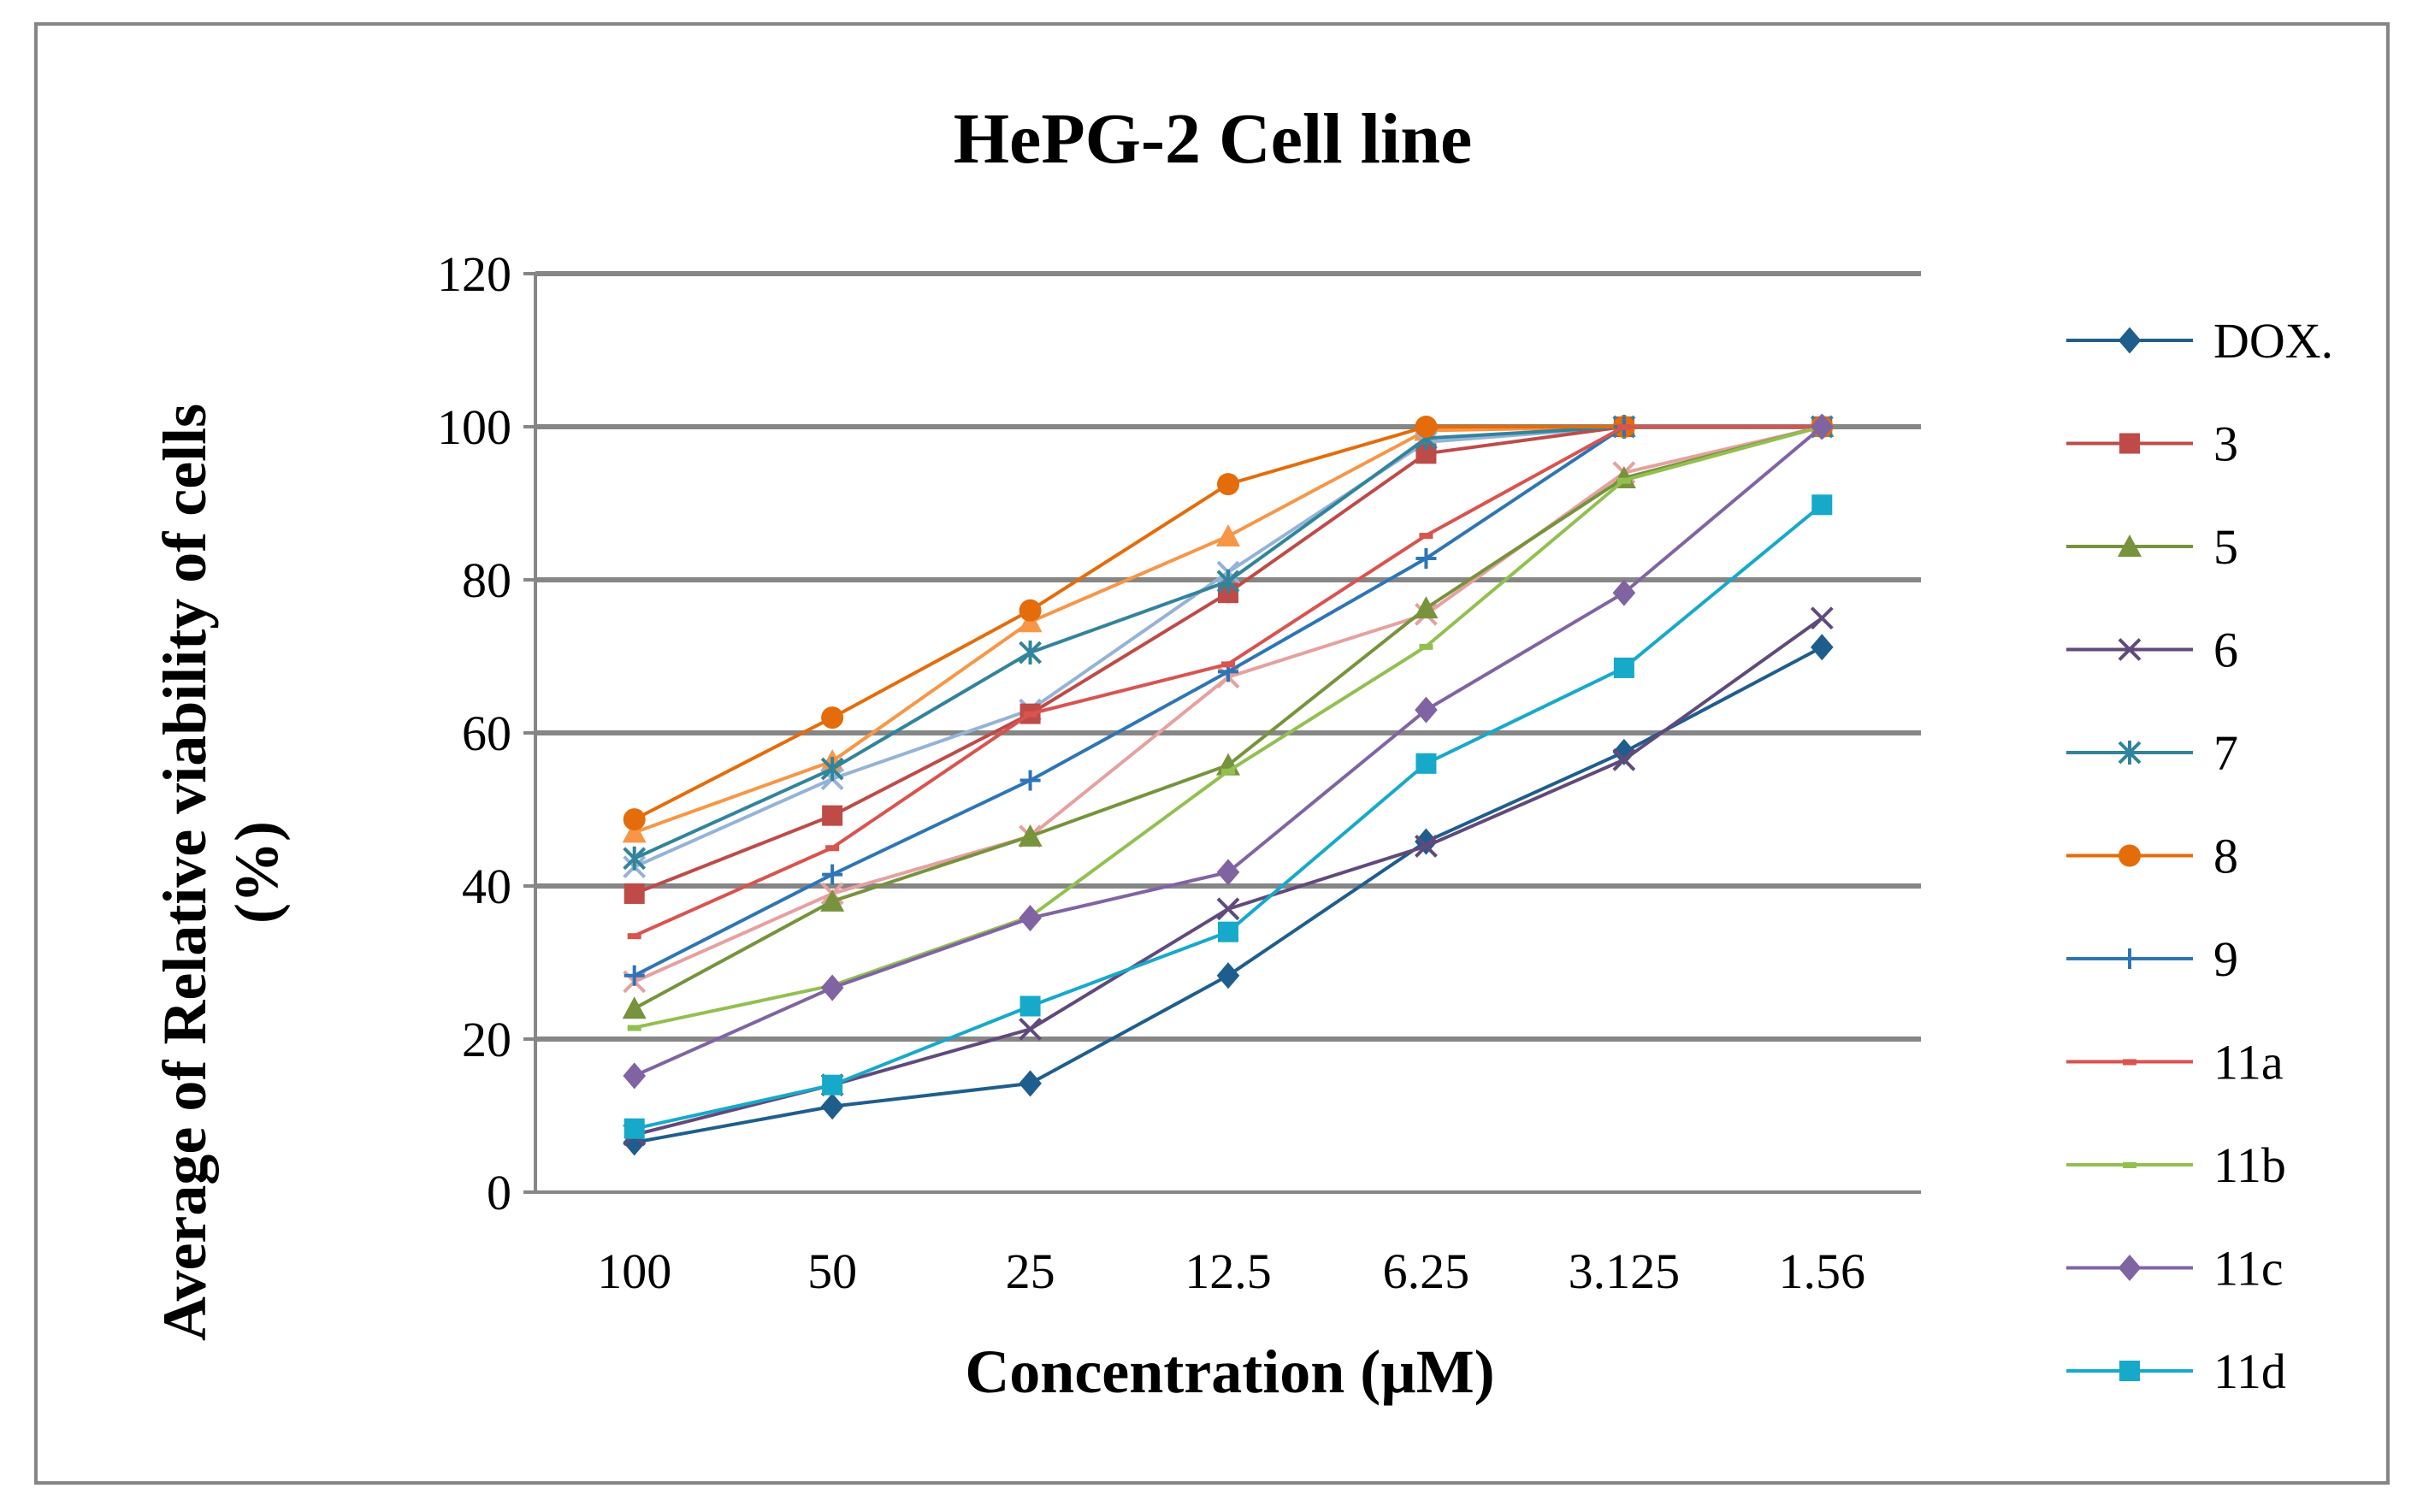 This screenshot has width=2417, height=1512. Describe the element at coordinates (1030, 1083) in the screenshot. I see `point-DOX.-25` at that location.